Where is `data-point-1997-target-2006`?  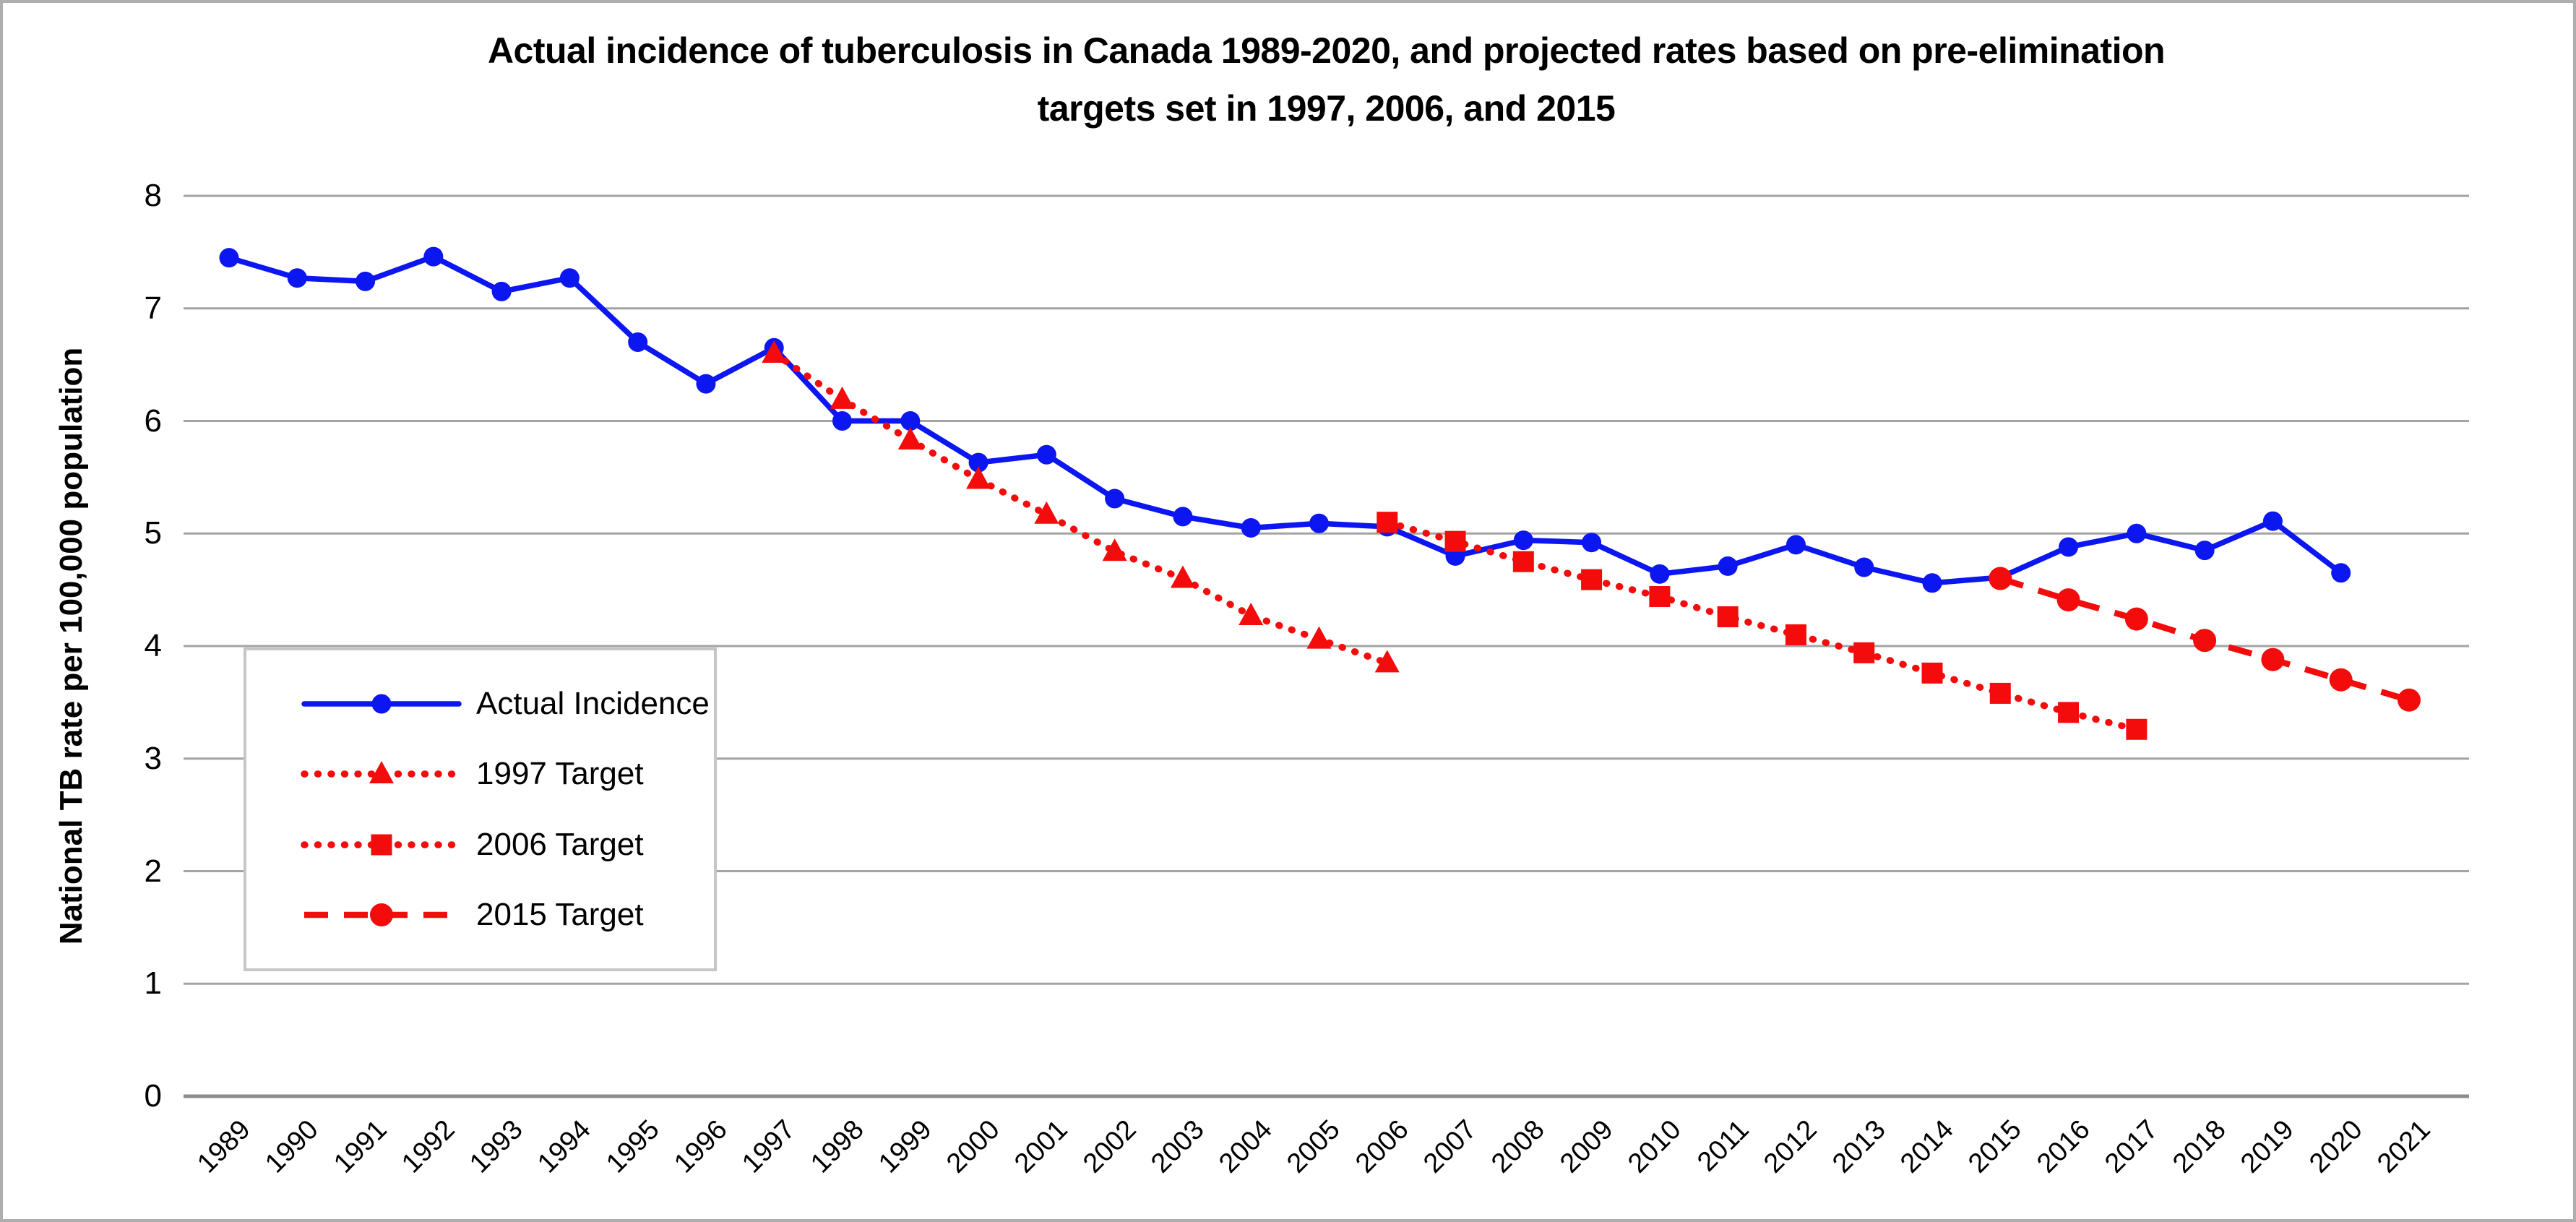 data-point-1997-target-2006 is located at coordinates (1387, 661).